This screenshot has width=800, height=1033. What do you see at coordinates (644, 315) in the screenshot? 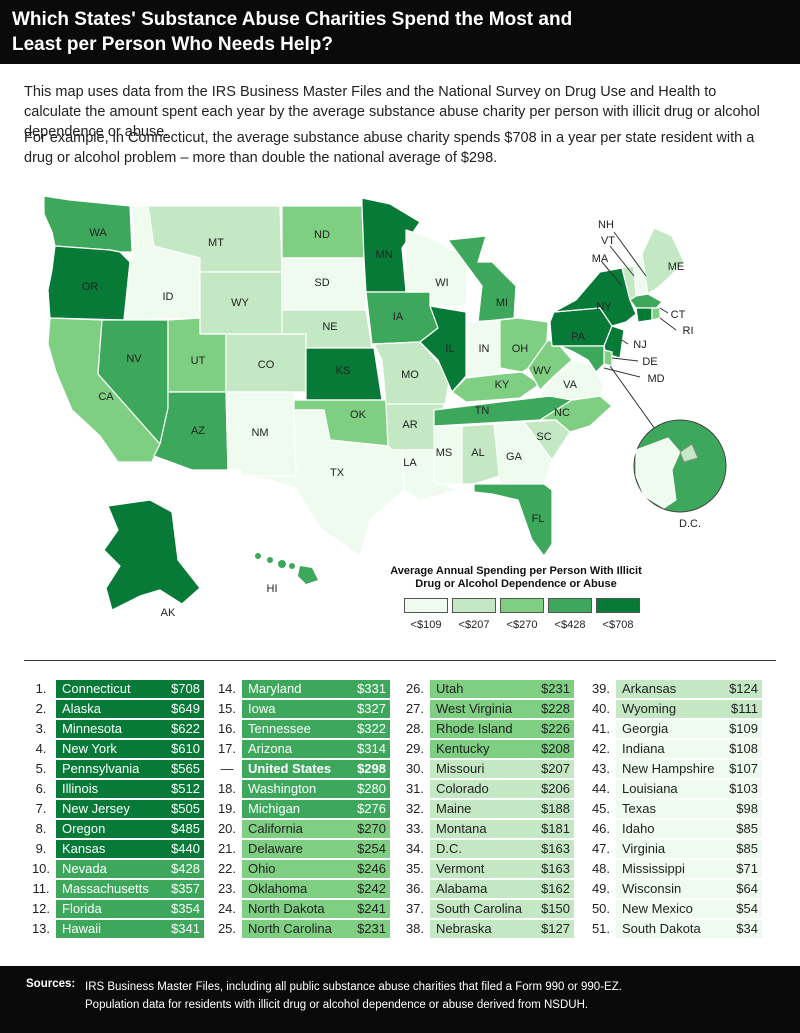
I see `state-CT` at bounding box center [644, 315].